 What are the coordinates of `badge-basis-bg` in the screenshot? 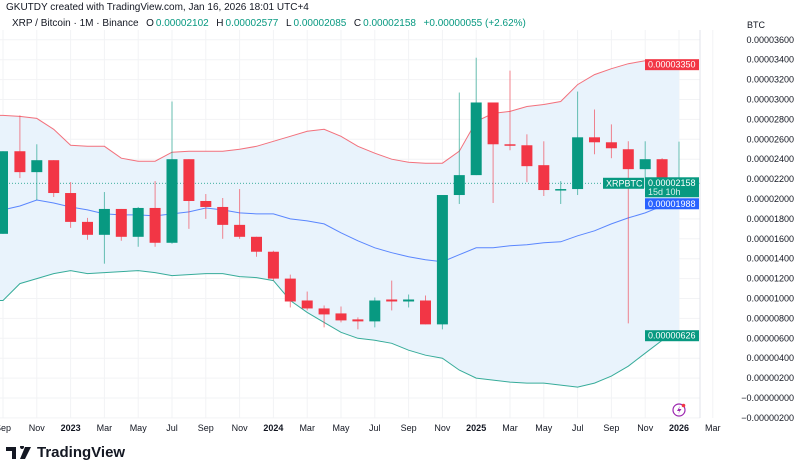 It's located at (672, 204).